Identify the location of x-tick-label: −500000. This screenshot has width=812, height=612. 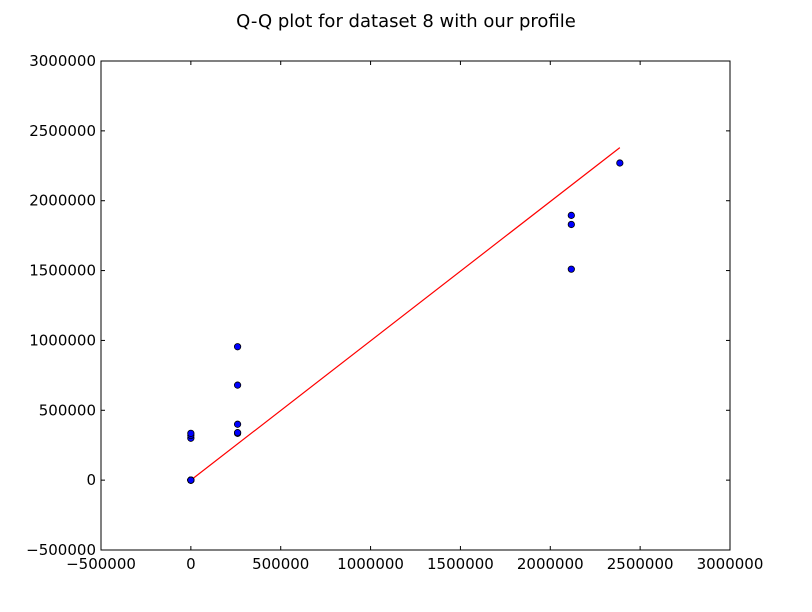
(101, 564).